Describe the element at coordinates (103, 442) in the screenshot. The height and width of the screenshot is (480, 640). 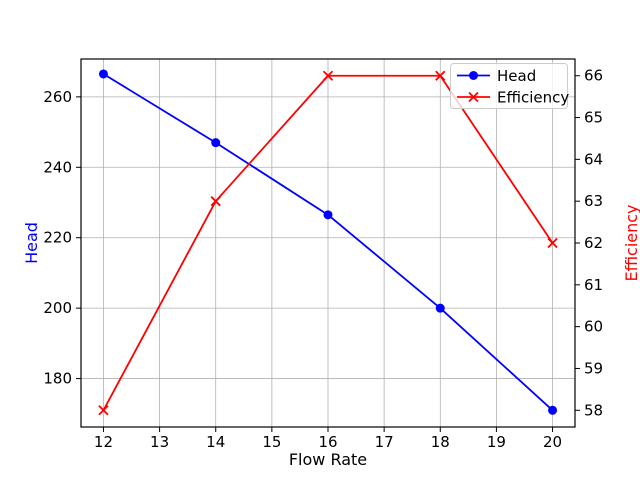
I see `svg-text: 12` at that location.